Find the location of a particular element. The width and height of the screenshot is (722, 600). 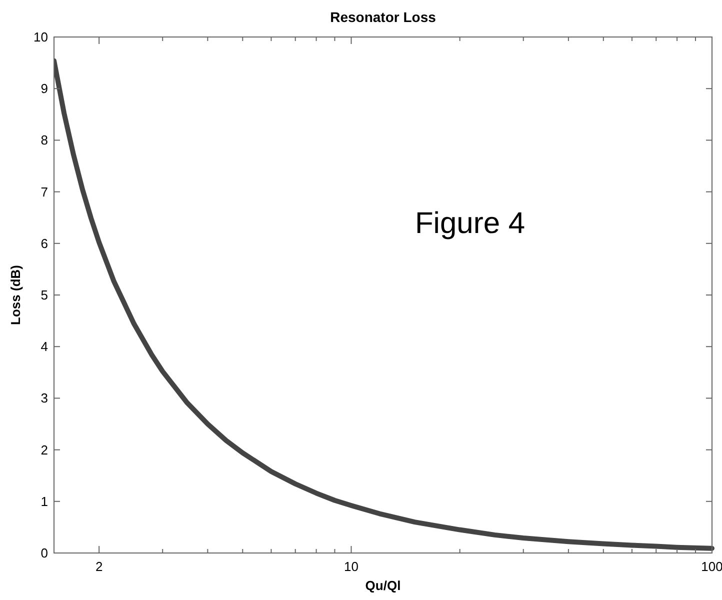

y-tick-label: 5 is located at coordinates (44, 295).